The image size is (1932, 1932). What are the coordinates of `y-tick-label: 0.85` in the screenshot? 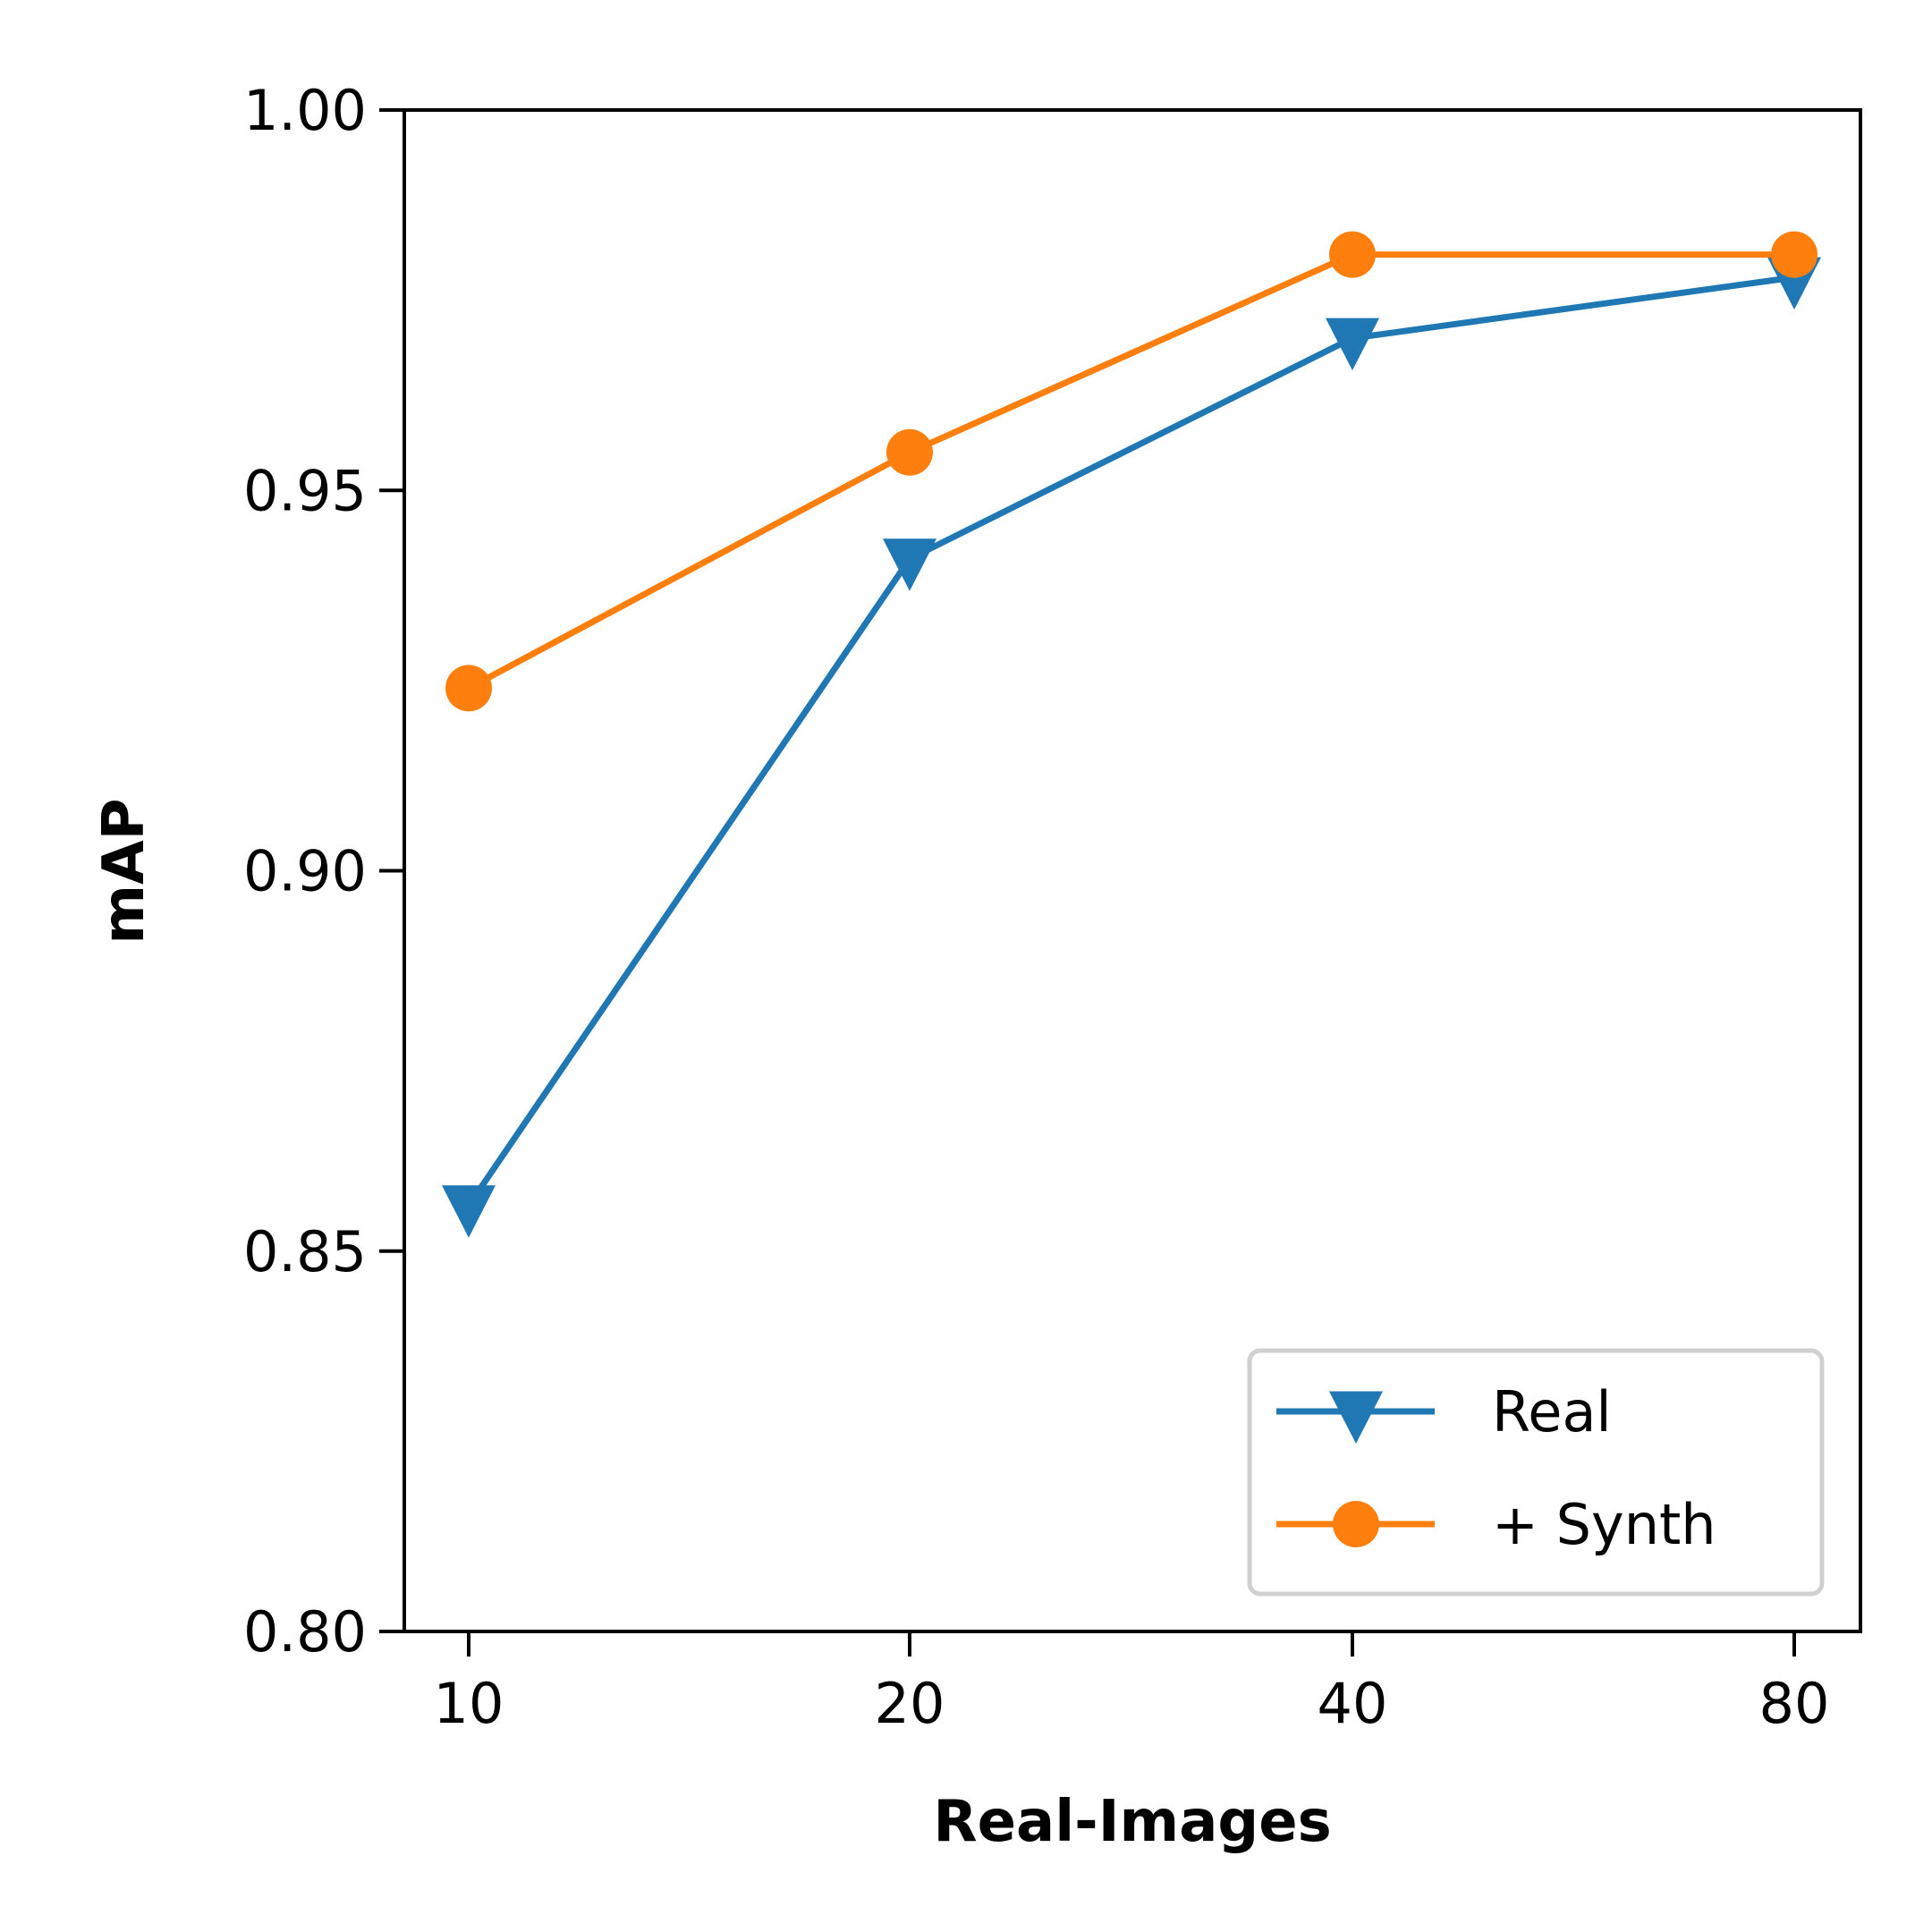 It's located at (305, 1251).